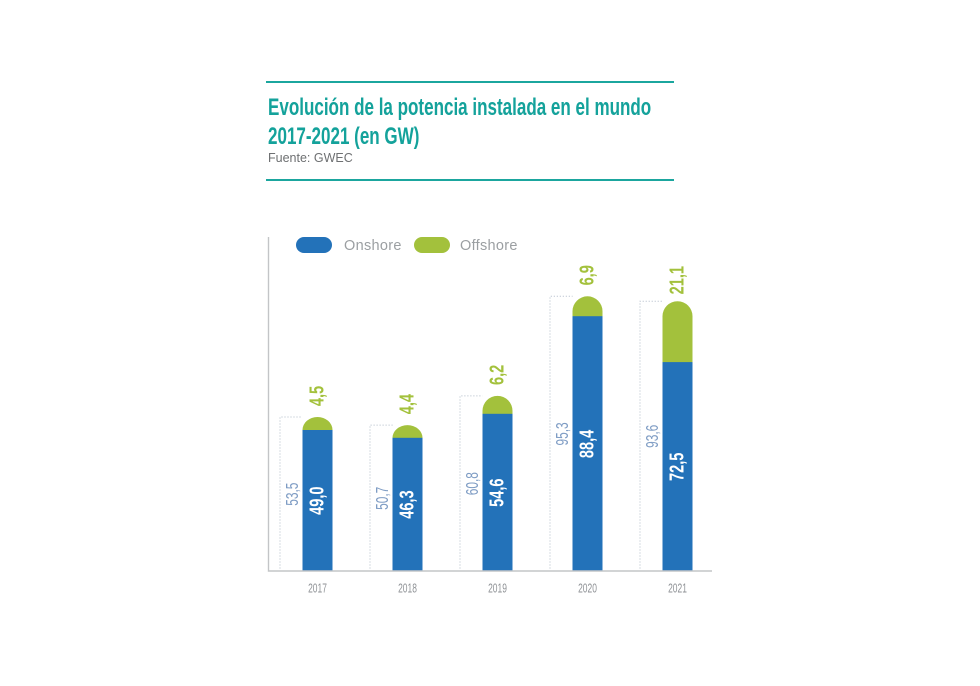  I want to click on svg-text: 21,1, so click(676, 280).